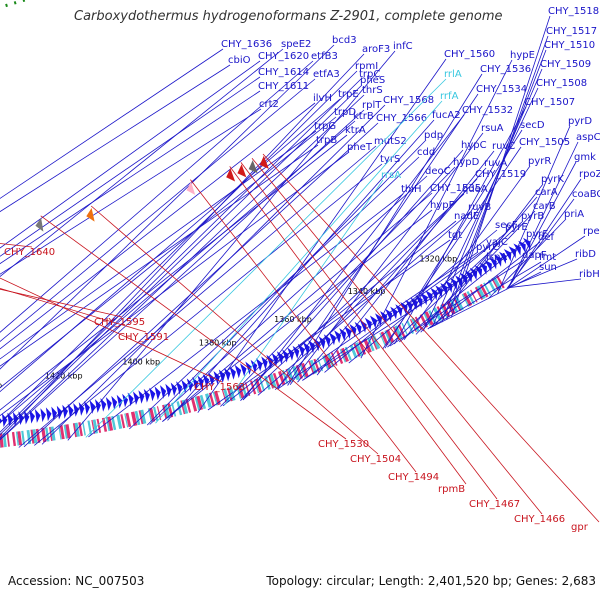 Image resolution: width=600 pixels, height=600 pixels. I want to click on gene-label: hypF, so click(442, 205).